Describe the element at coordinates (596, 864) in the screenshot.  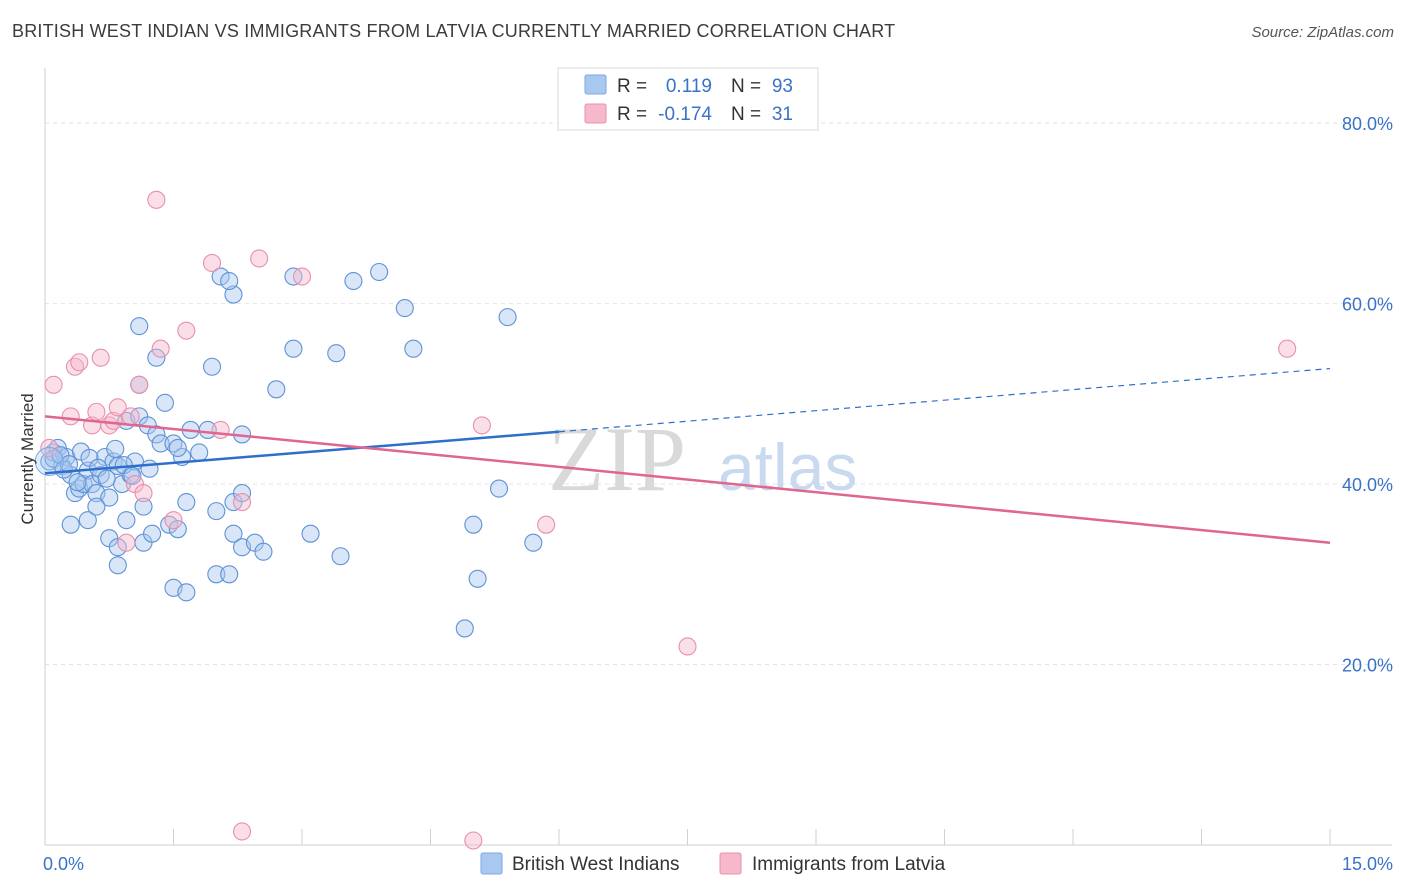
I see `bottom-legend-label-blue: British West Indians` at that location.